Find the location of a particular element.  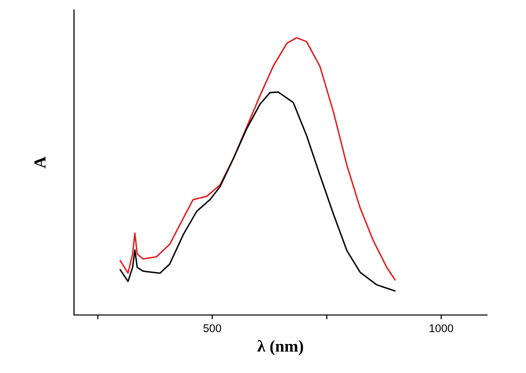

x-tick-label: 1000 is located at coordinates (442, 328).